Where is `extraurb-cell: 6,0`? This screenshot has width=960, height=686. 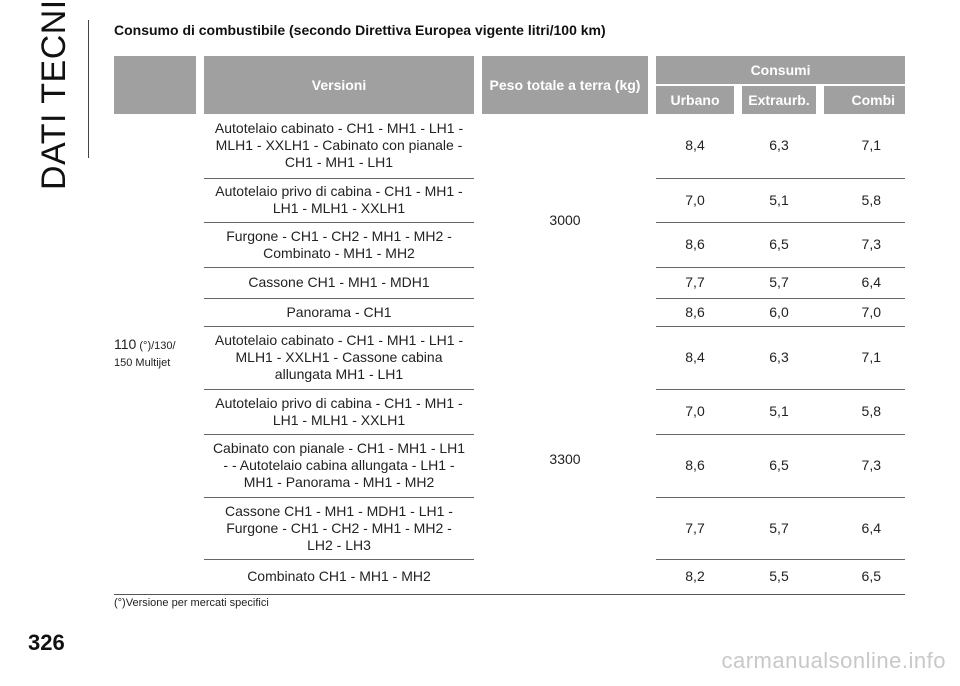
extraurb-cell: 6,0 is located at coordinates (779, 312).